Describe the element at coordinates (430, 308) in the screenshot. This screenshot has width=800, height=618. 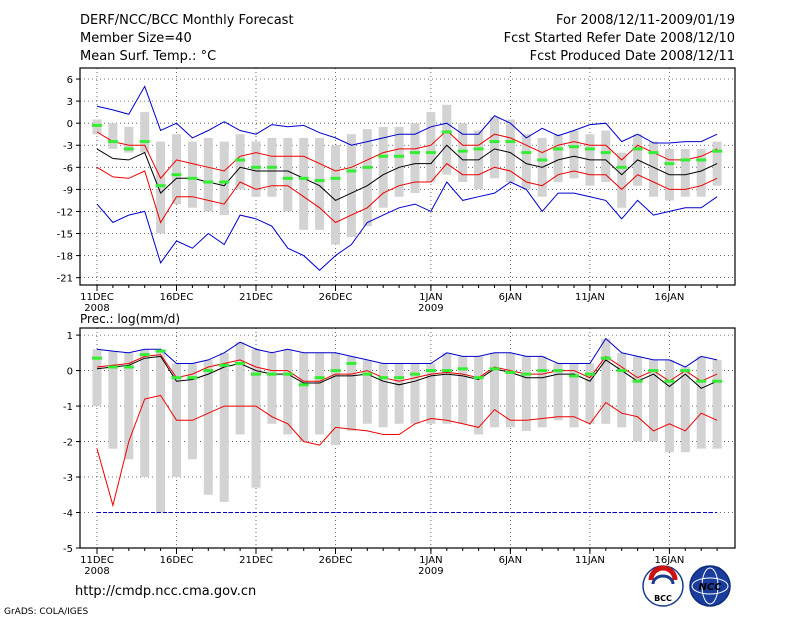
I see `temp-xtick-year-4: 2009` at that location.